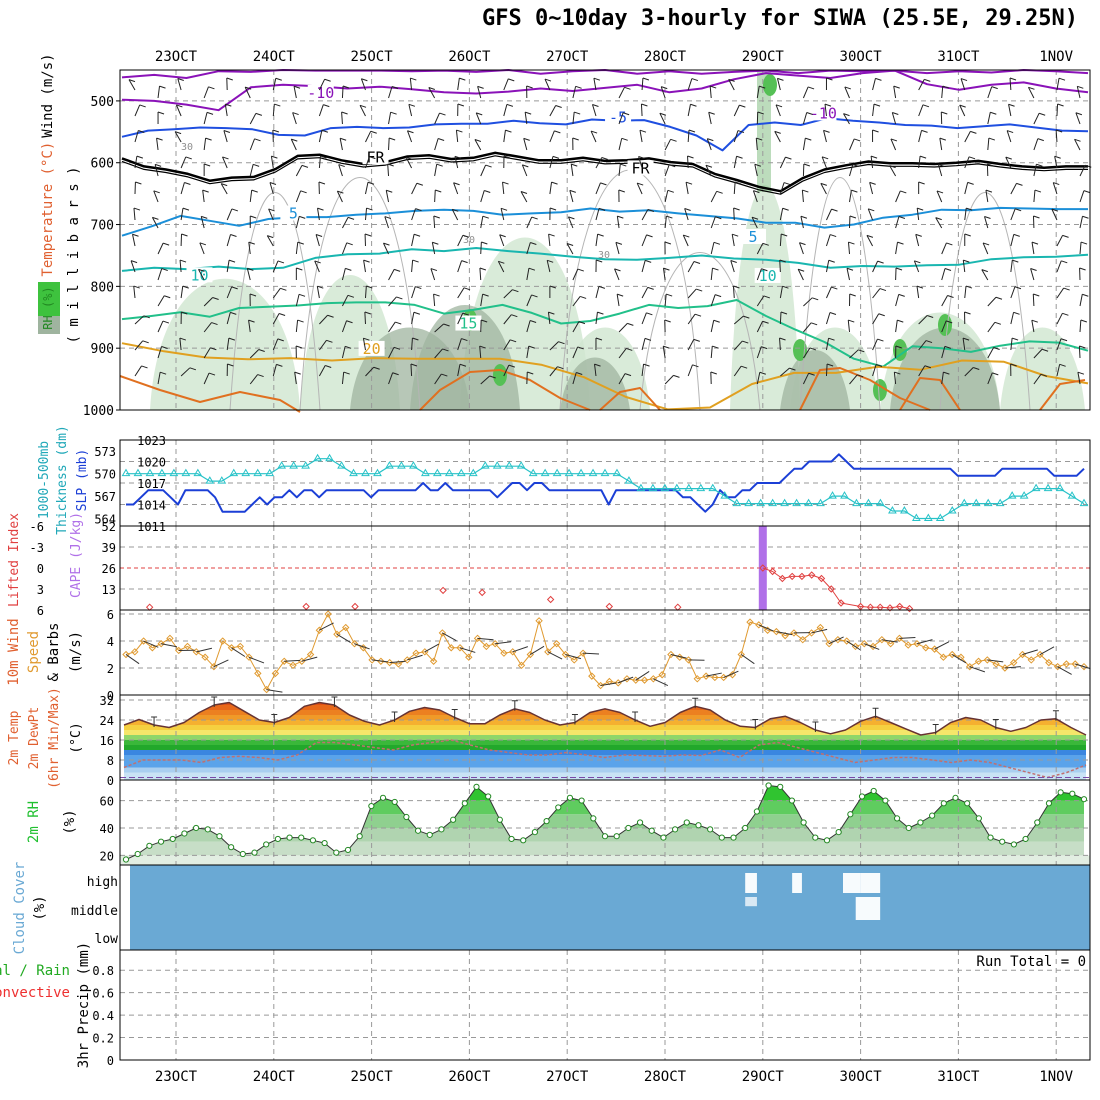 The image size is (1100, 1100). I want to click on pressure-tick-label: 1000, so click(98, 411).